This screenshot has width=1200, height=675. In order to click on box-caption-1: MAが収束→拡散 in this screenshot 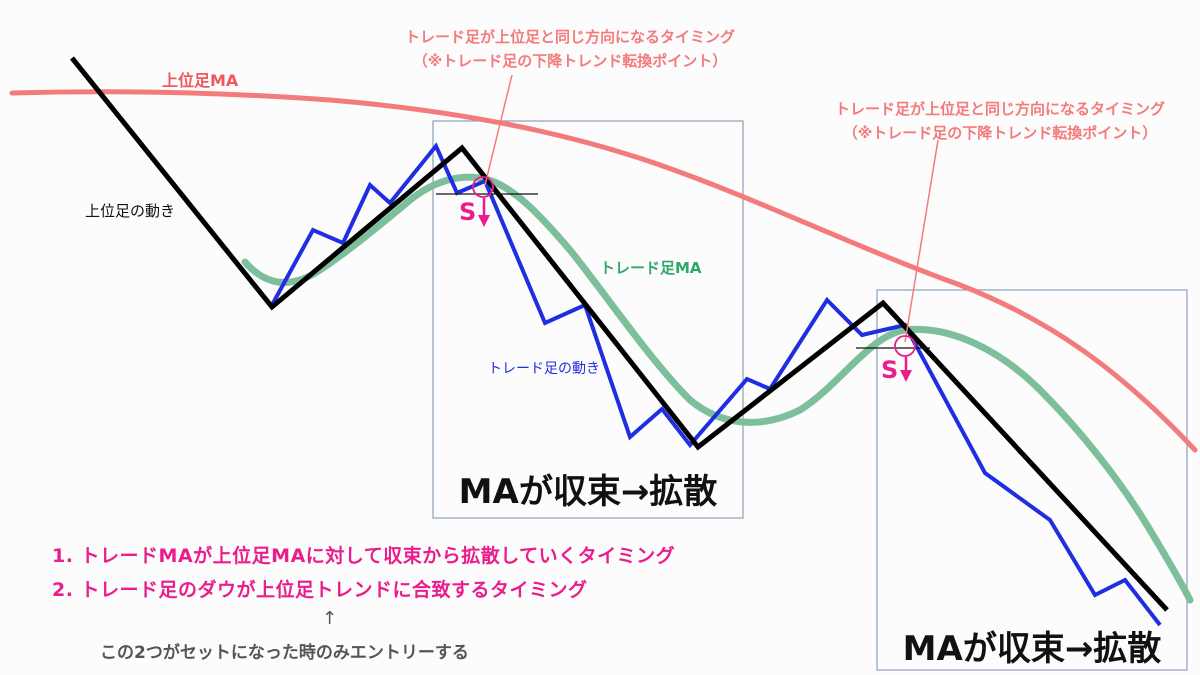, I will do `click(588, 492)`.